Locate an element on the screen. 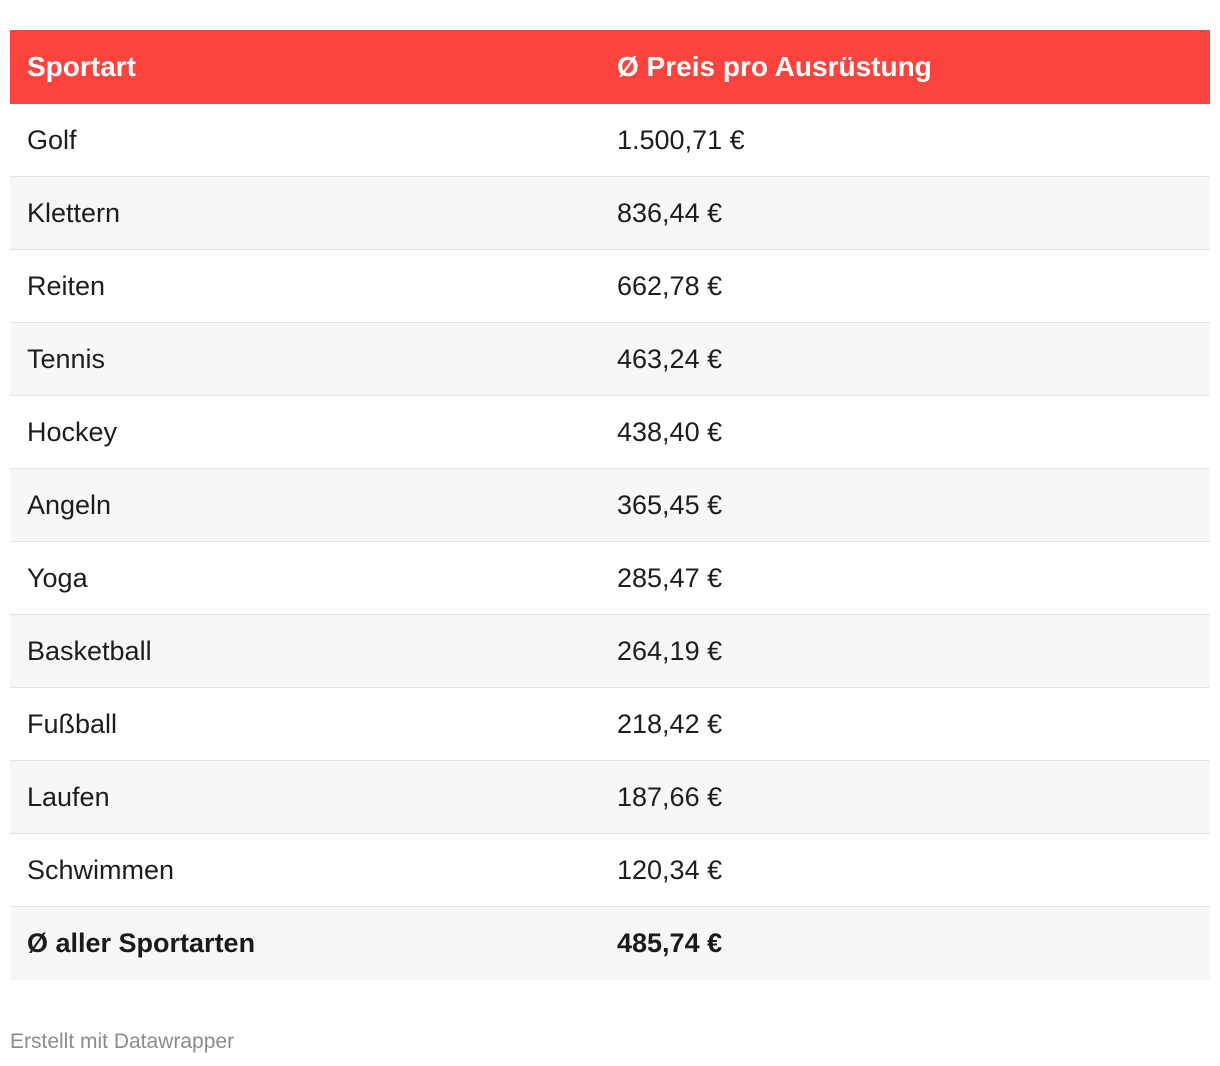  table-row: Schwimmen 120,34 € is located at coordinates (610, 870).